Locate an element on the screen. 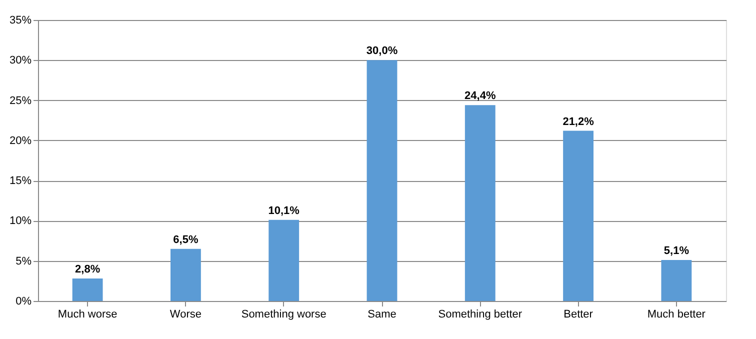 The width and height of the screenshot is (756, 339). x-tick-label: Something worse is located at coordinates (283, 314).